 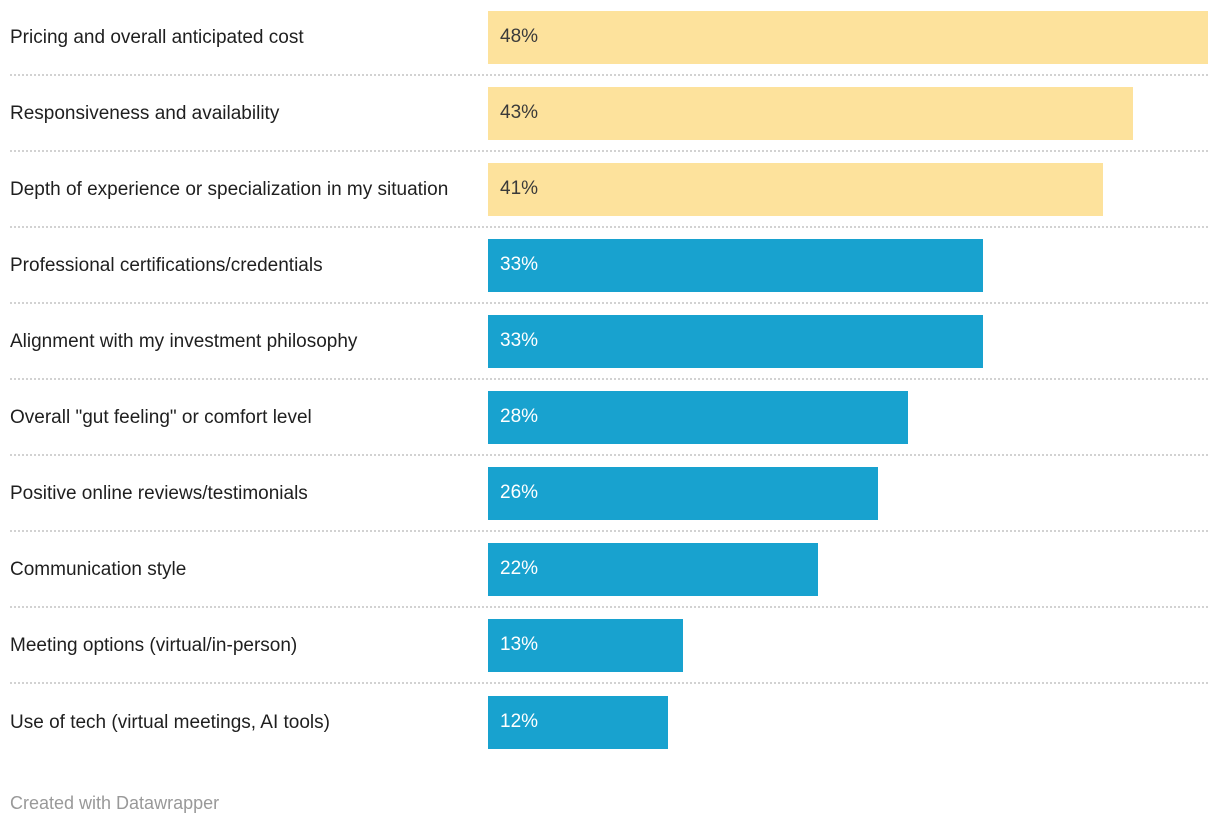 What do you see at coordinates (154, 645) in the screenshot?
I see `category-label: Meeting options (virtual/in-person)` at bounding box center [154, 645].